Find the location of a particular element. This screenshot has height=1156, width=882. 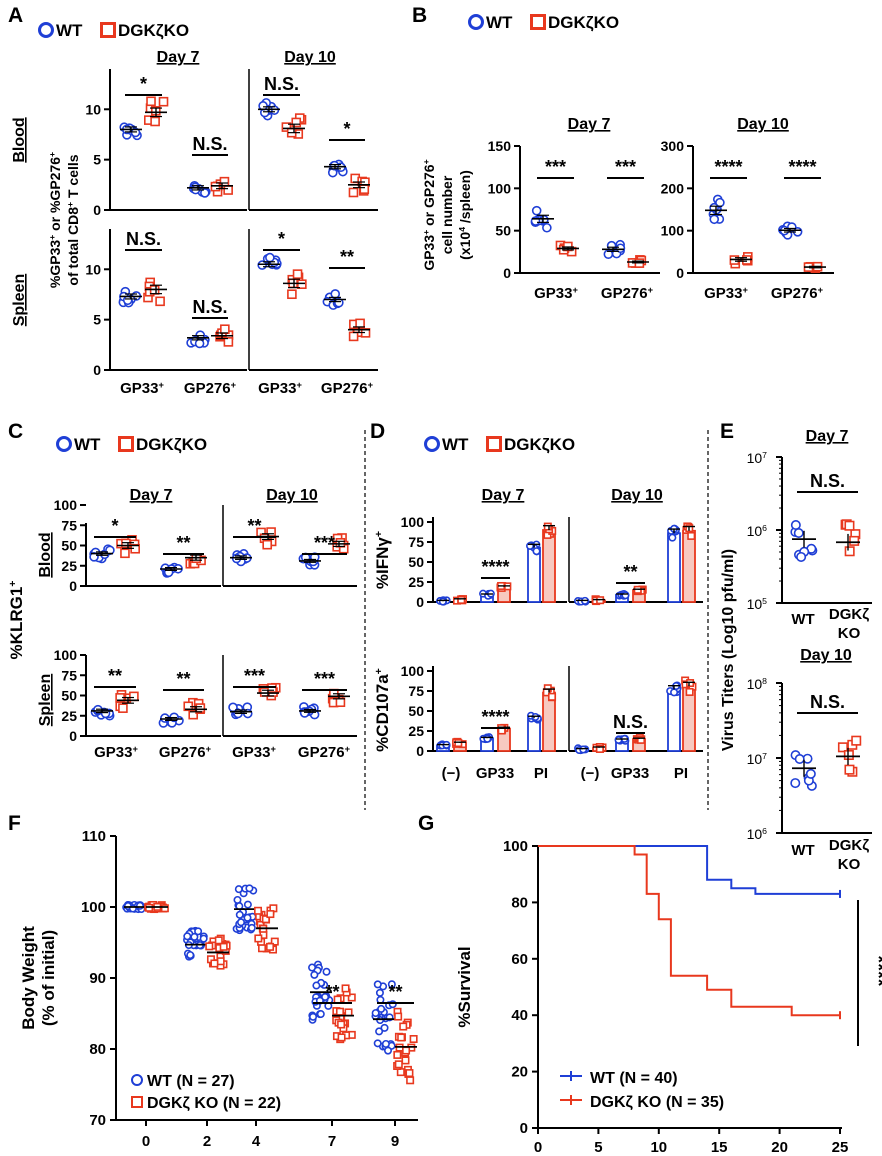

panelB-ylabel-3: (x104 /spleen) is located at coordinates (465, 215).